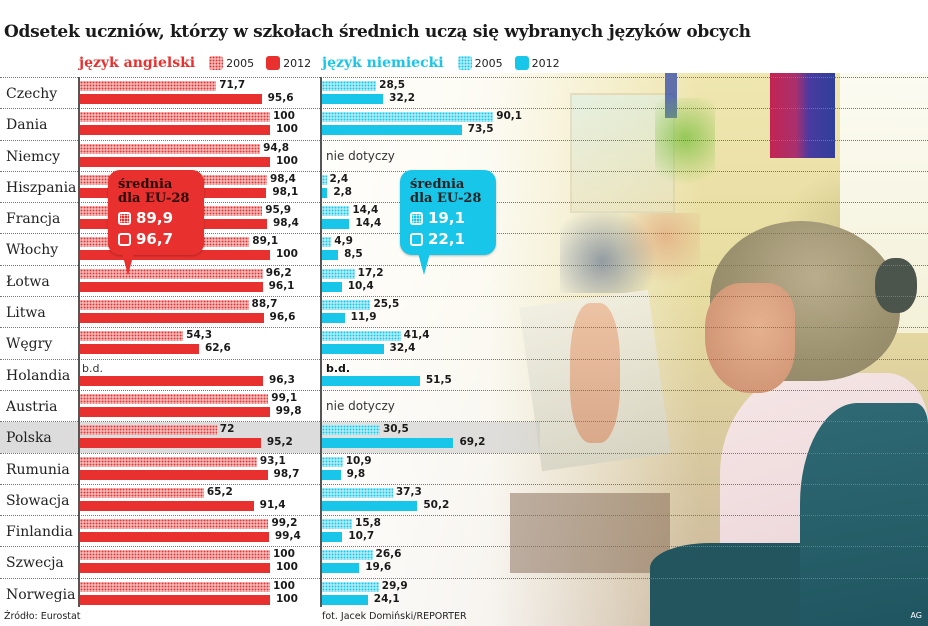  I want to click on table-row: Szwecja 100 100 26,6 19,6, so click(464, 561).